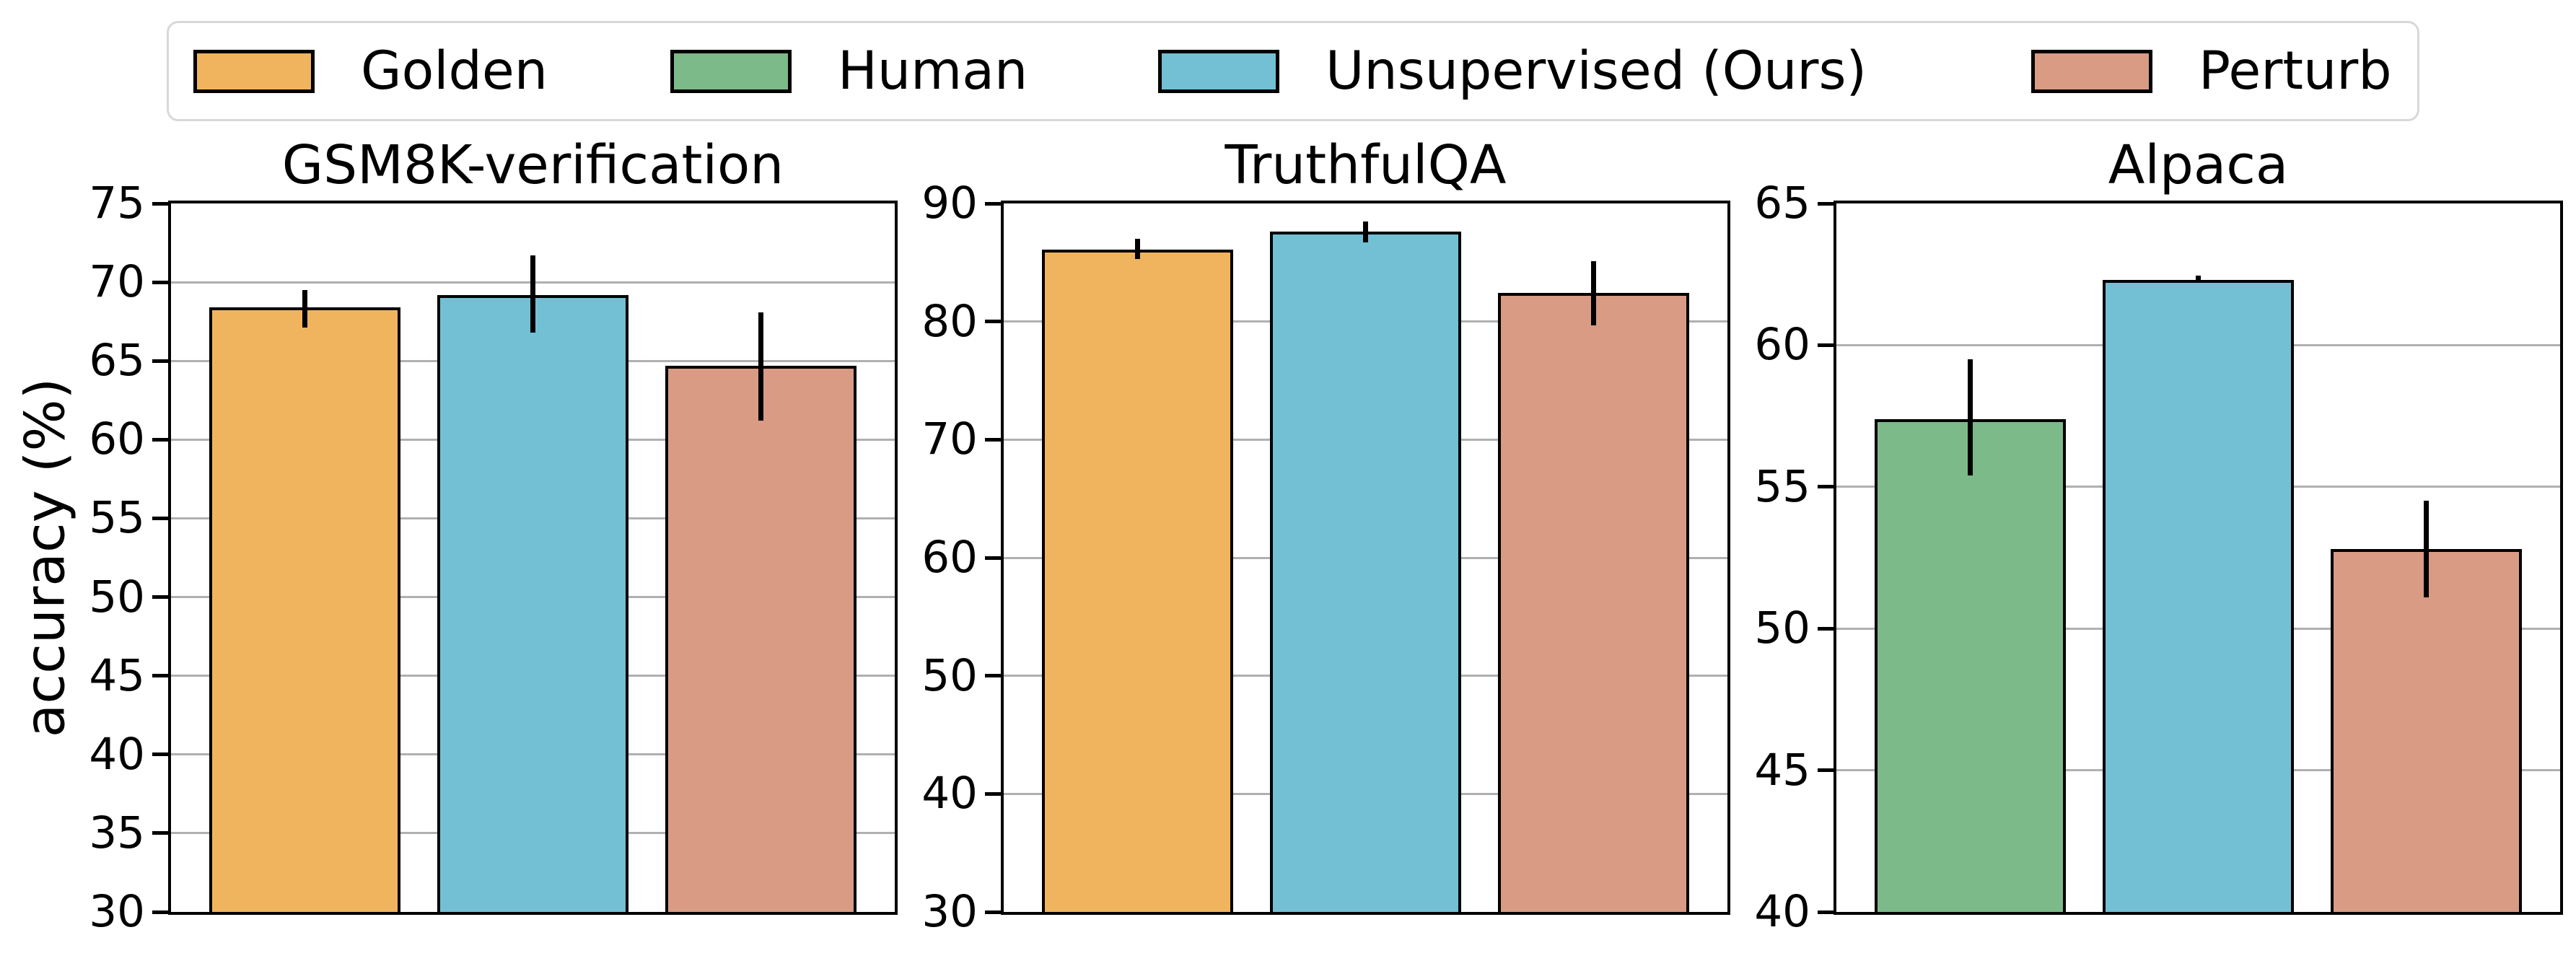  Describe the element at coordinates (254, 71) in the screenshot. I see `legend-swatch-golden` at that location.